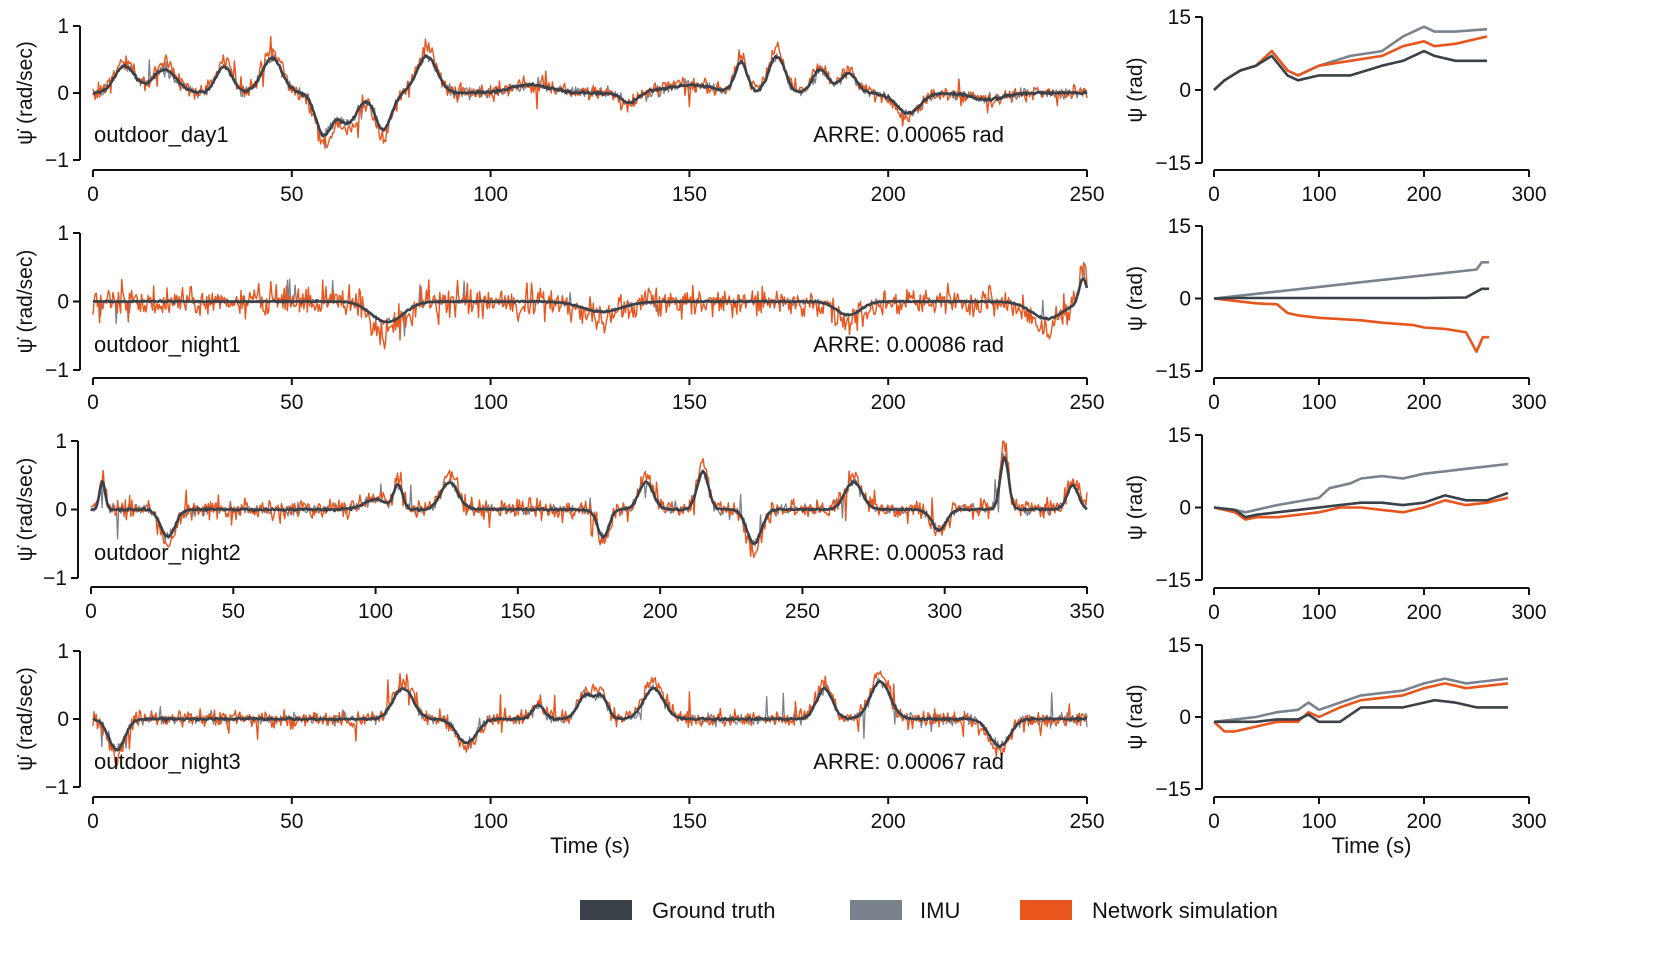  I want to click on panel-2-x-tick-label: 0, so click(93, 402).